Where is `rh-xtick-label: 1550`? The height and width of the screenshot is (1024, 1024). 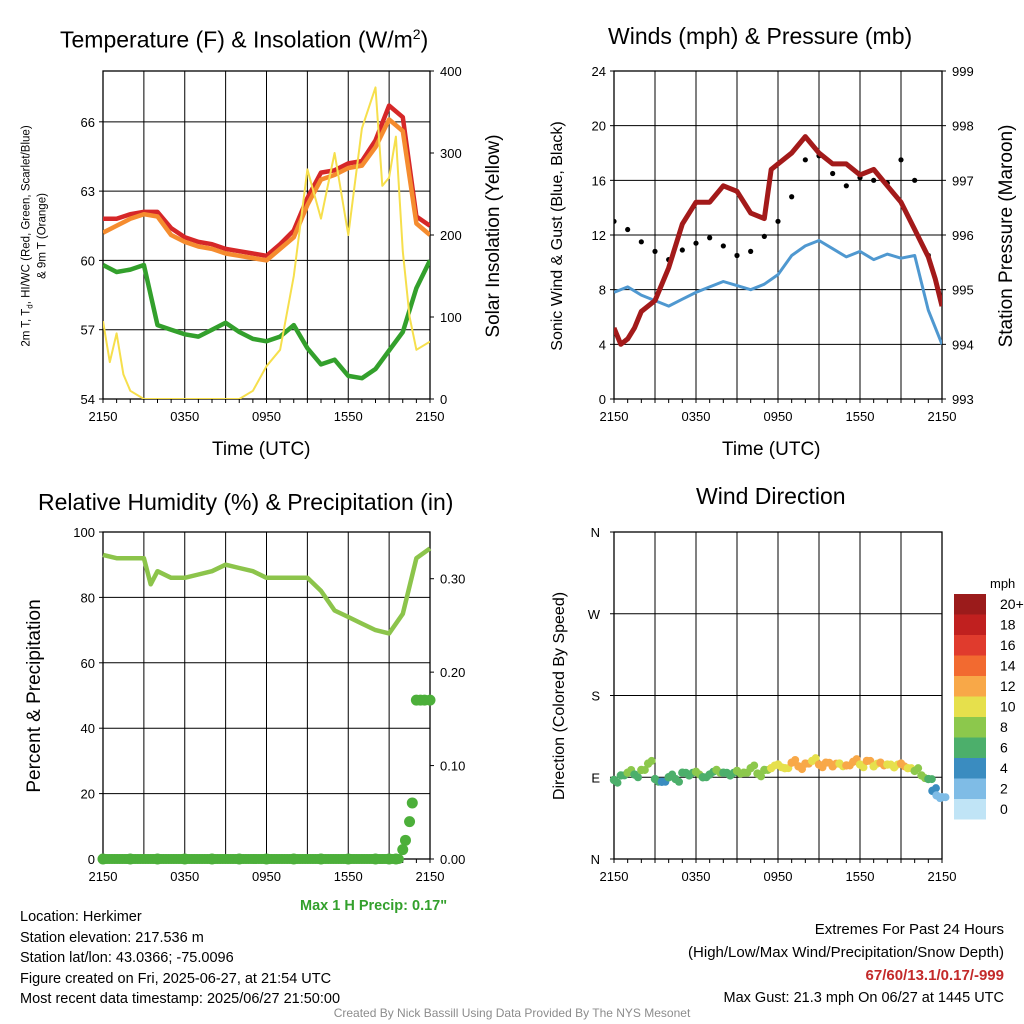 rh-xtick-label: 1550 is located at coordinates (348, 876).